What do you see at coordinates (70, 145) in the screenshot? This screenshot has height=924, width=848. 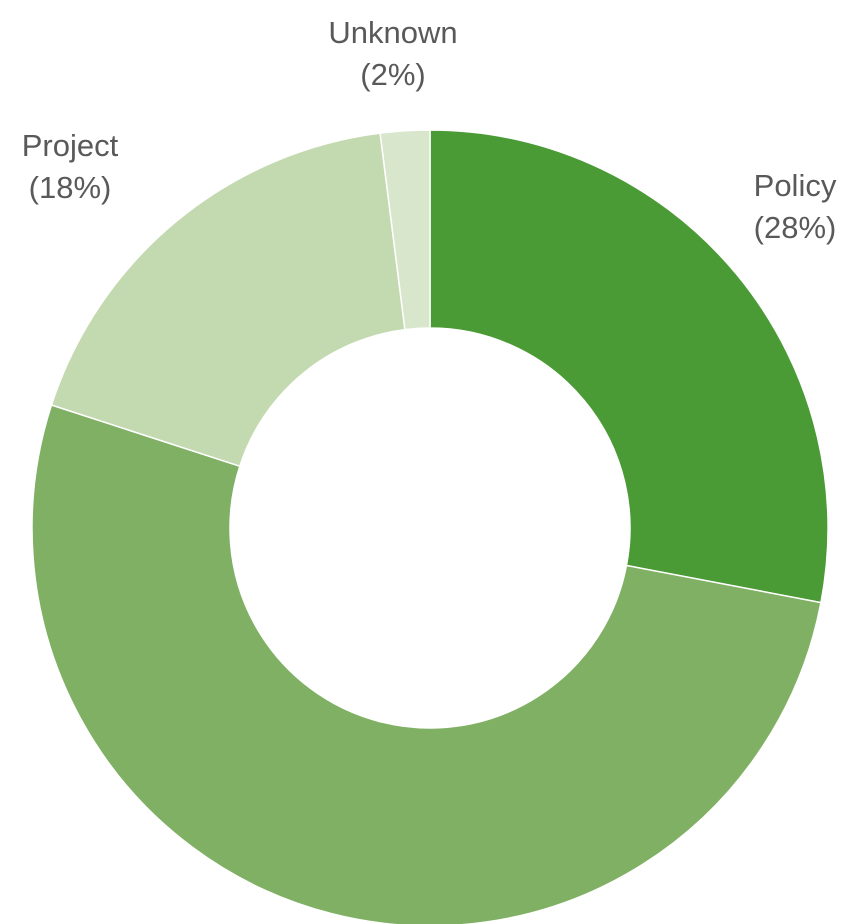 I see `segment-label: Project` at bounding box center [70, 145].